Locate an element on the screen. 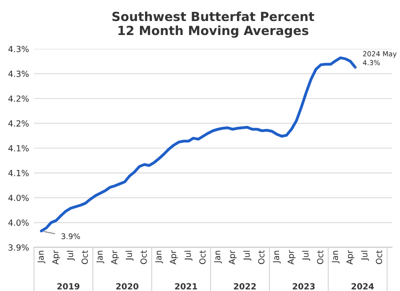 This screenshot has height=291, width=400. text: 2024 is located at coordinates (363, 286).